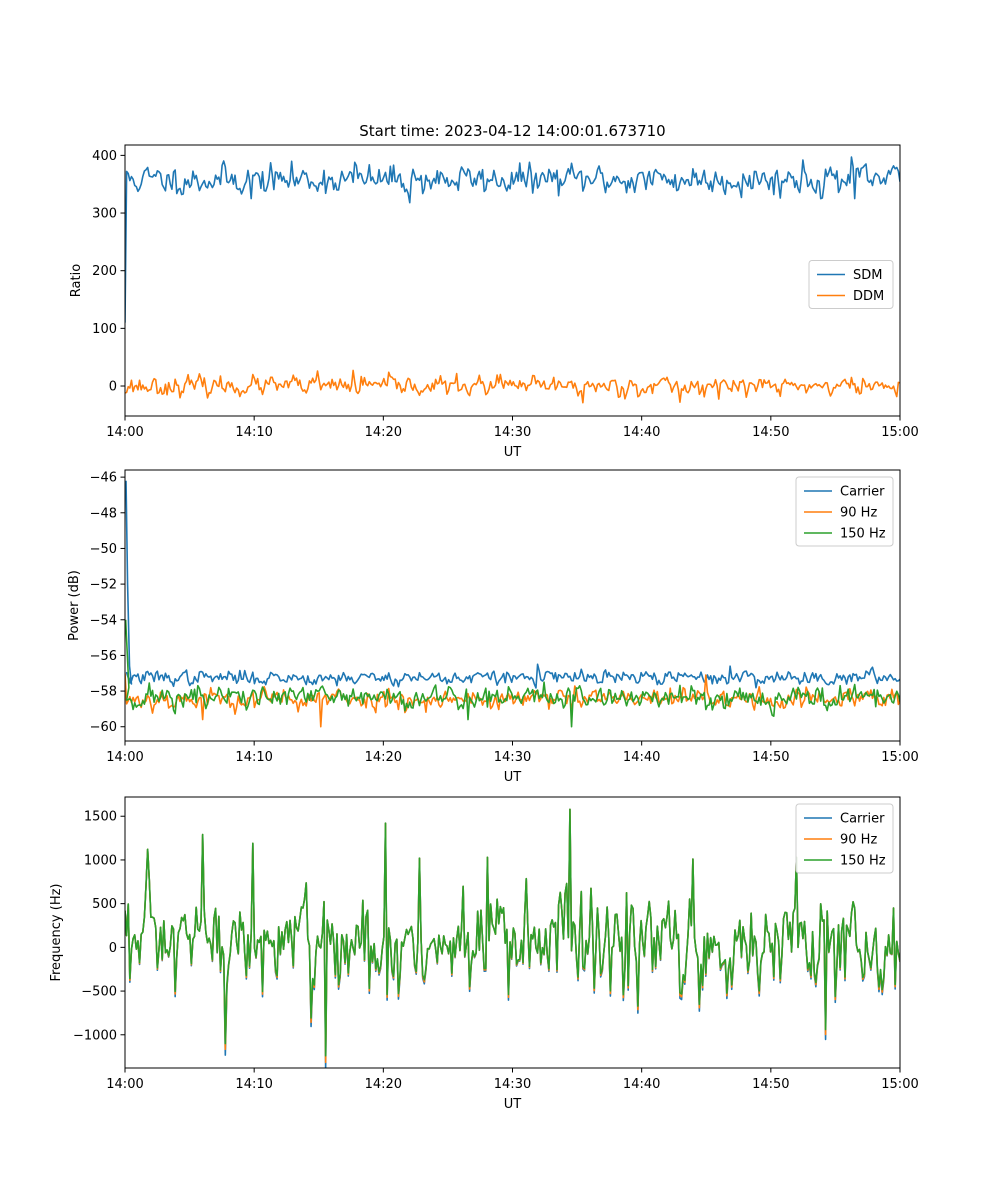 The height and width of the screenshot is (1200, 1000). What do you see at coordinates (100, 860) in the screenshot?
I see `y-tick-label: 1000` at bounding box center [100, 860].